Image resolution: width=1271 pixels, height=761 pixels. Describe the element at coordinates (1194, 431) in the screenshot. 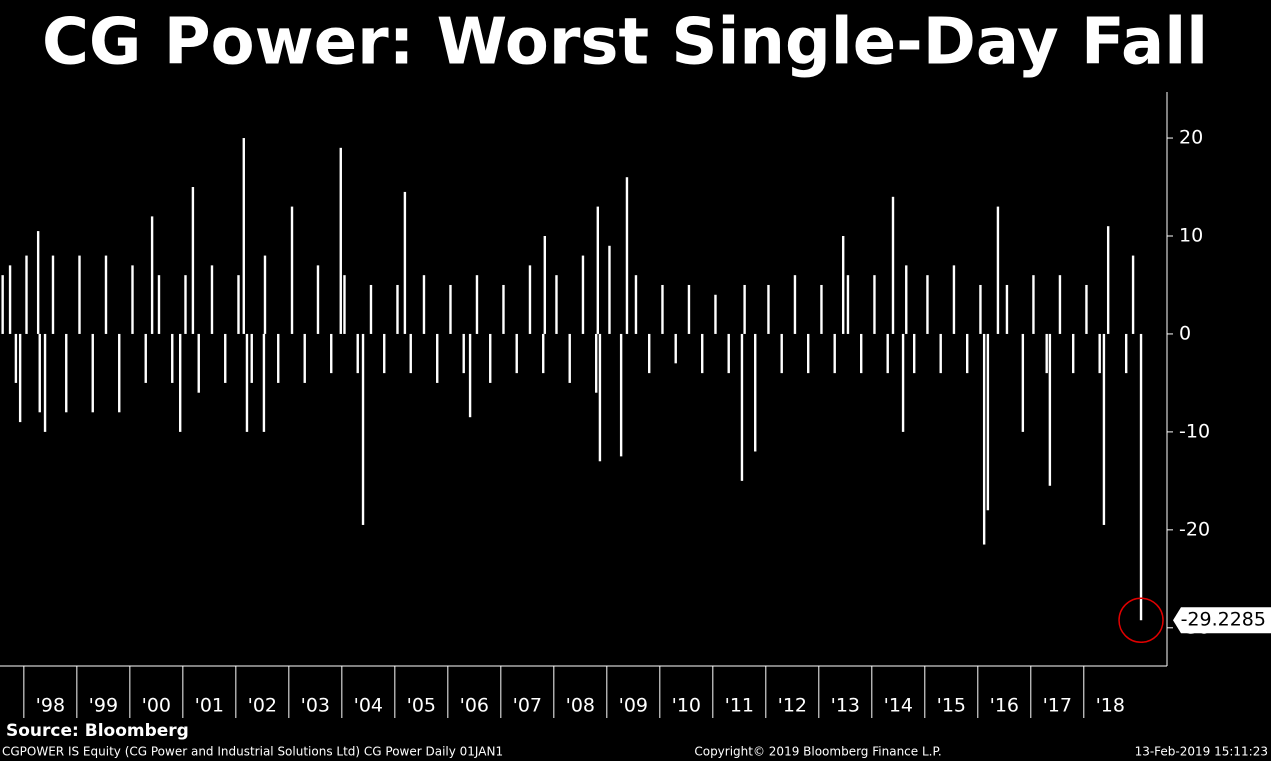

I see `y-tick-label: -10` at that location.